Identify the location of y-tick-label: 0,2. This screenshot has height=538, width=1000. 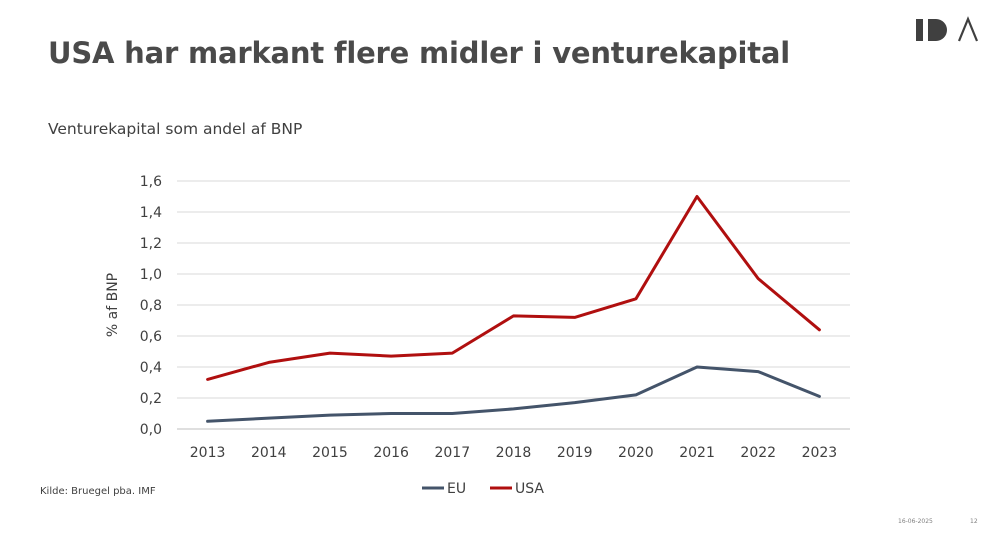
(151, 399).